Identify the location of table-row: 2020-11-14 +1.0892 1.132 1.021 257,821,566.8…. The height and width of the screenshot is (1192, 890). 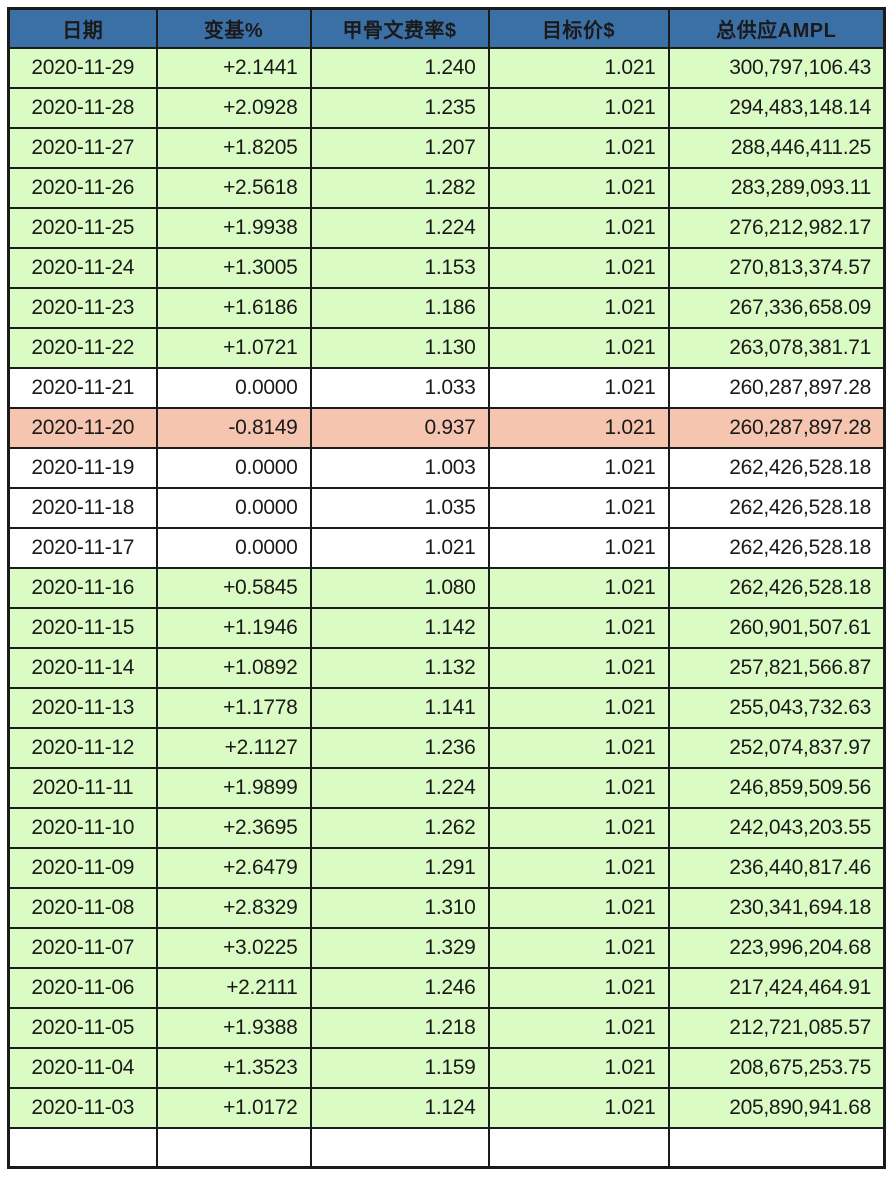
(446, 667).